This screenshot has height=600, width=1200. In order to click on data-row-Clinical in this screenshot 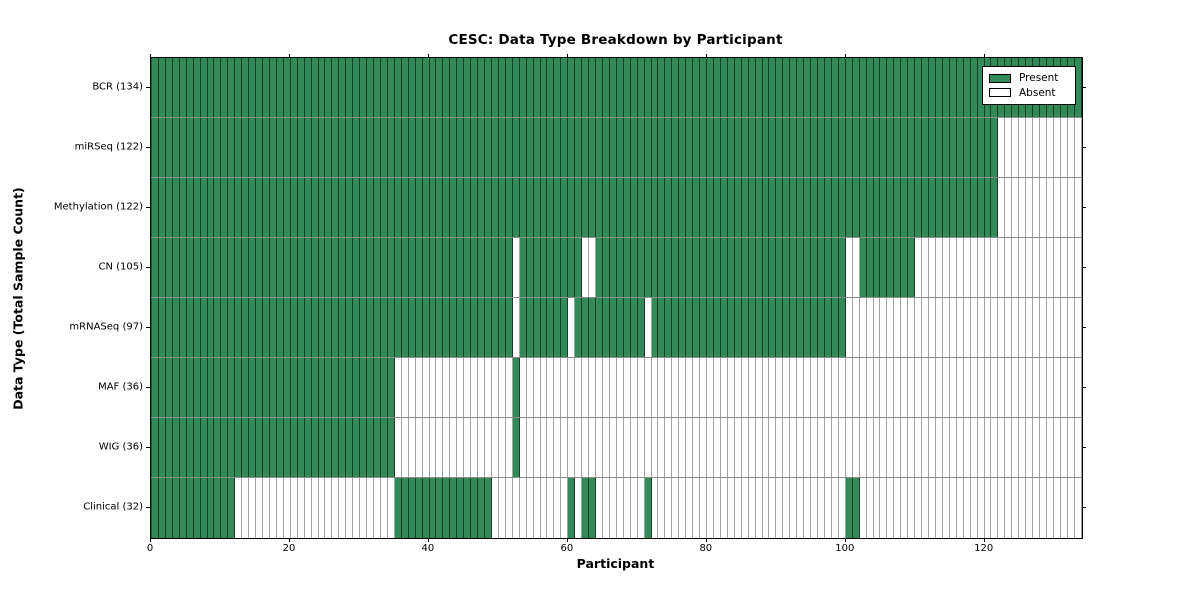, I will do `click(616, 508)`.